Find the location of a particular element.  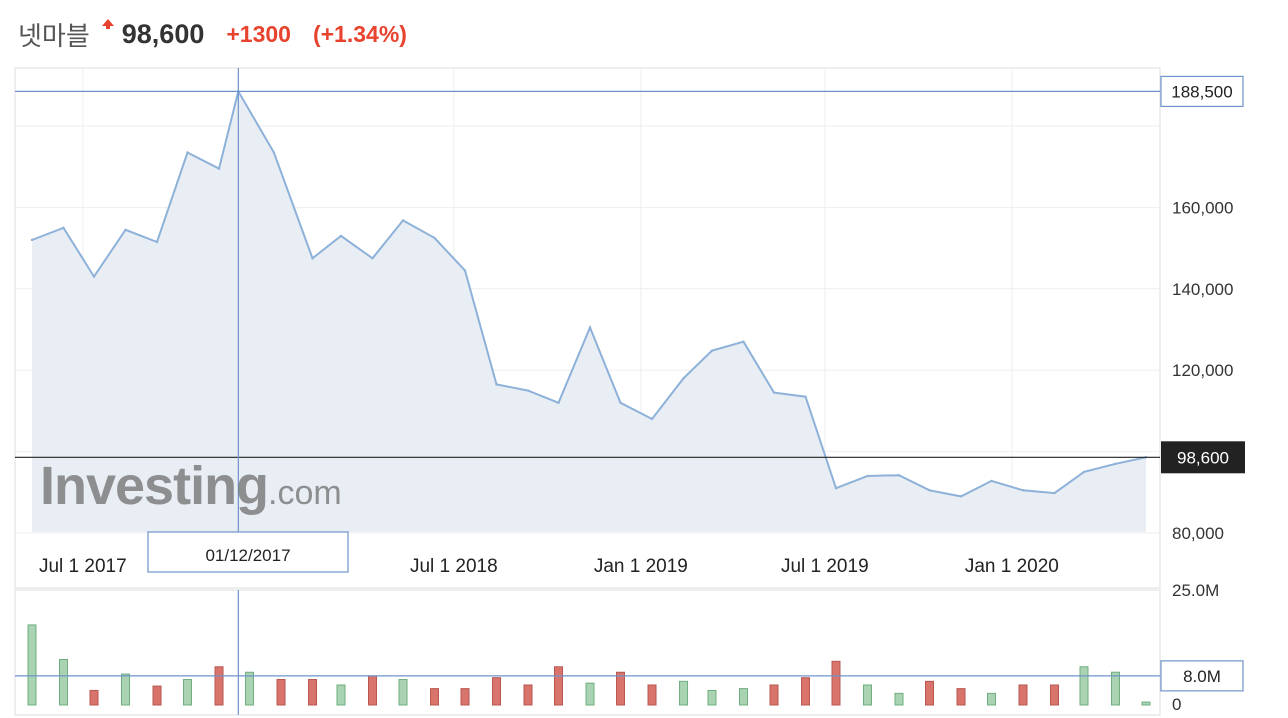

last-price-badge is located at coordinates (1203, 457).